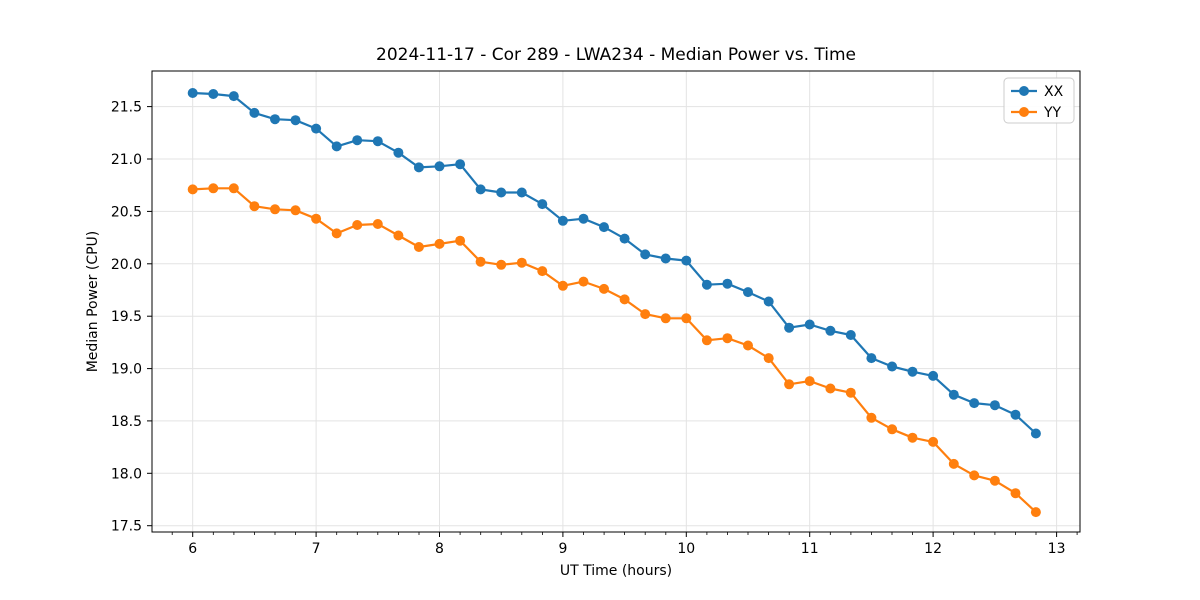  I want to click on x-minor-ticks, so click(624, 533).